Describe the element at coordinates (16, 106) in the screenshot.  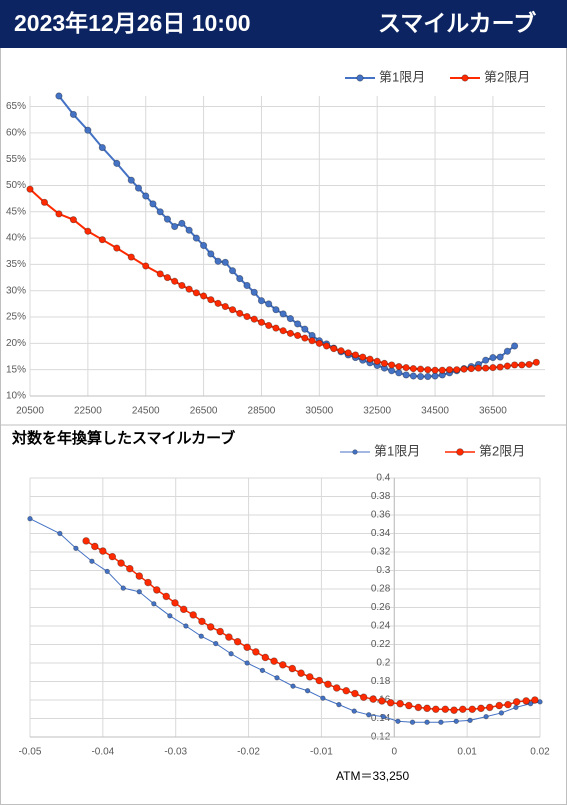
I see `y-tick-label: 65%` at that location.